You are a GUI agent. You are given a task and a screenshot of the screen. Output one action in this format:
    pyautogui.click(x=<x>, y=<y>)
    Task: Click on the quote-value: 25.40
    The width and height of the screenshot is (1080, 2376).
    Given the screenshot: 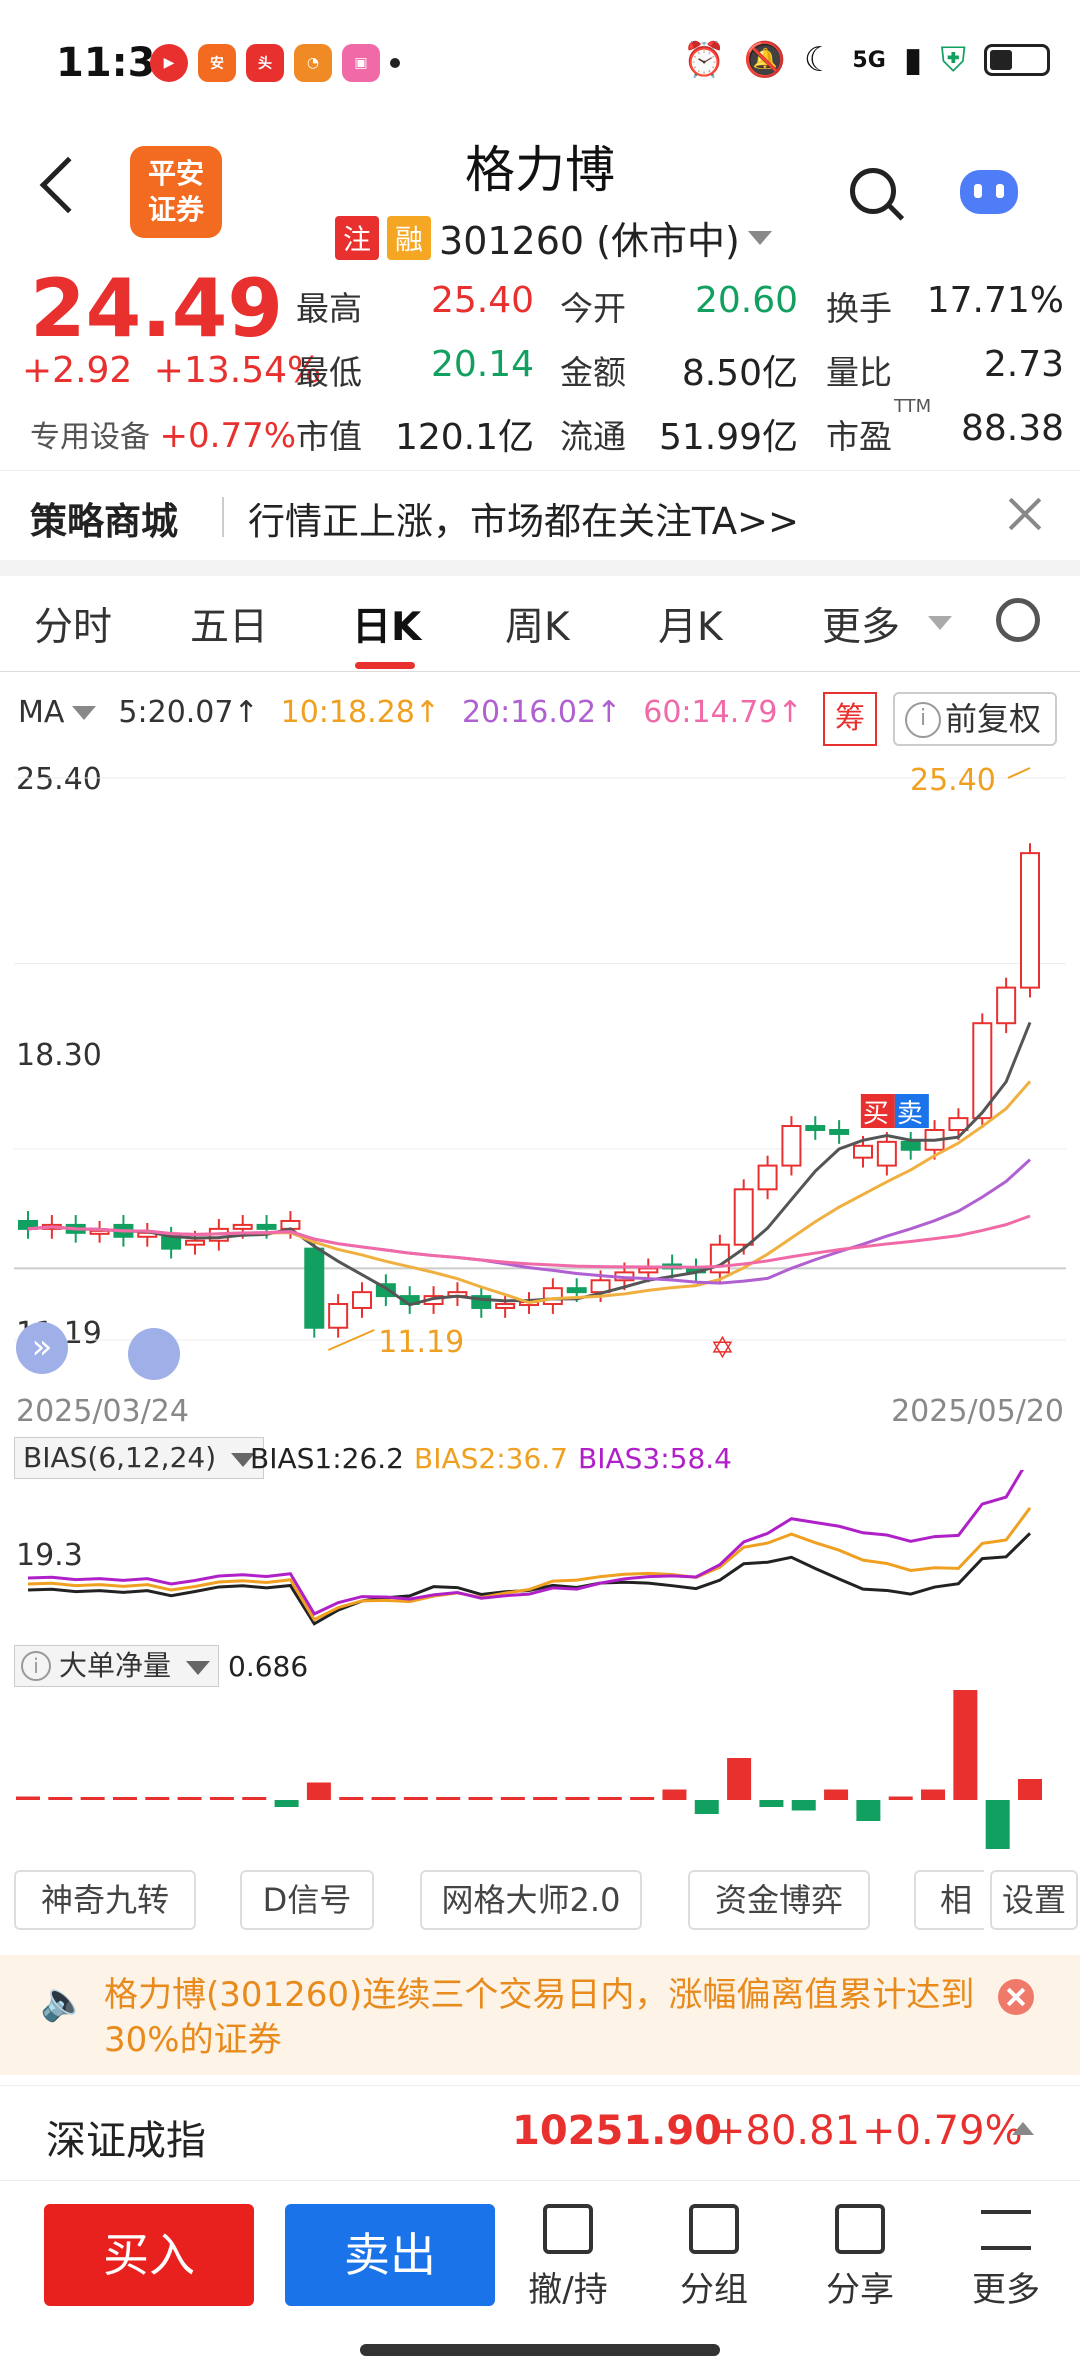 What is the action you would take?
    pyautogui.click(x=482, y=300)
    